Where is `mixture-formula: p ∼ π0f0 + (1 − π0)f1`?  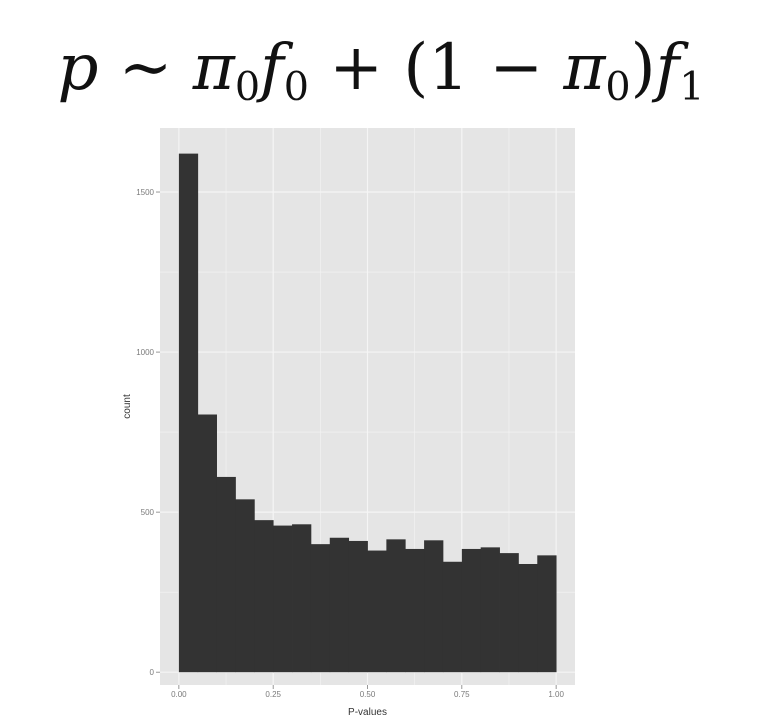
mixture-formula: p ∼ π0f0 + (1 − π0)f1 is located at coordinates (381, 68).